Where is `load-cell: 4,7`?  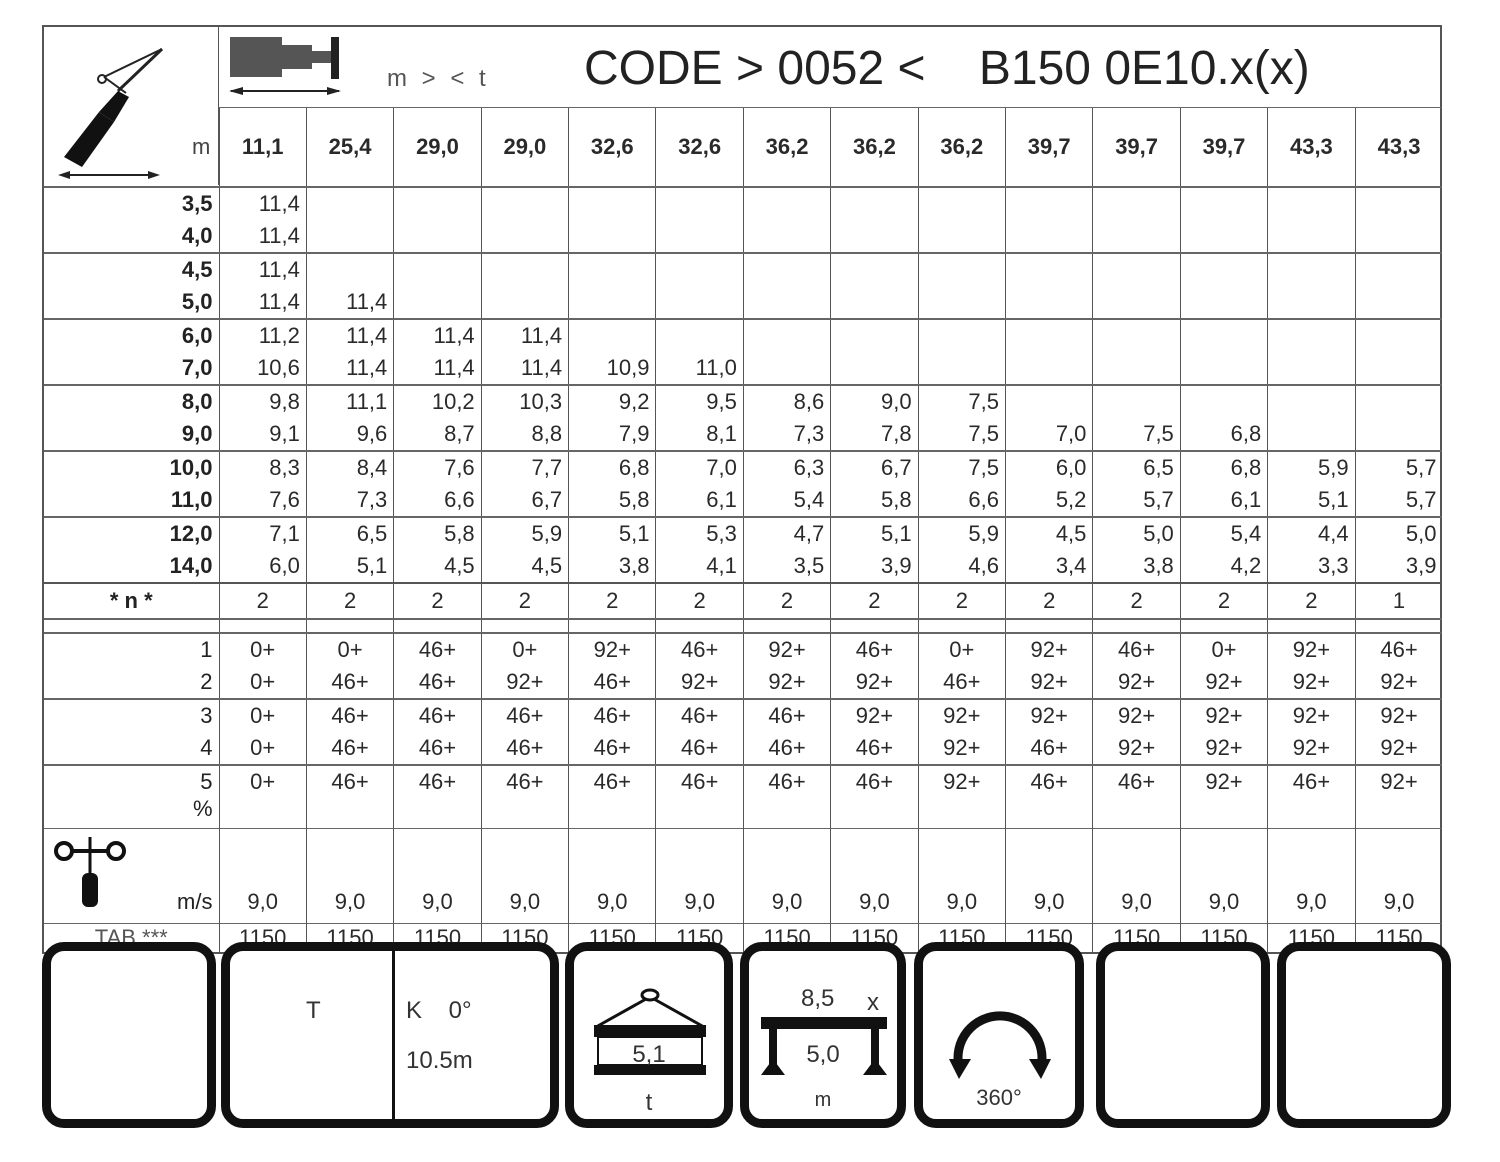 load-cell: 4,7 is located at coordinates (786, 533).